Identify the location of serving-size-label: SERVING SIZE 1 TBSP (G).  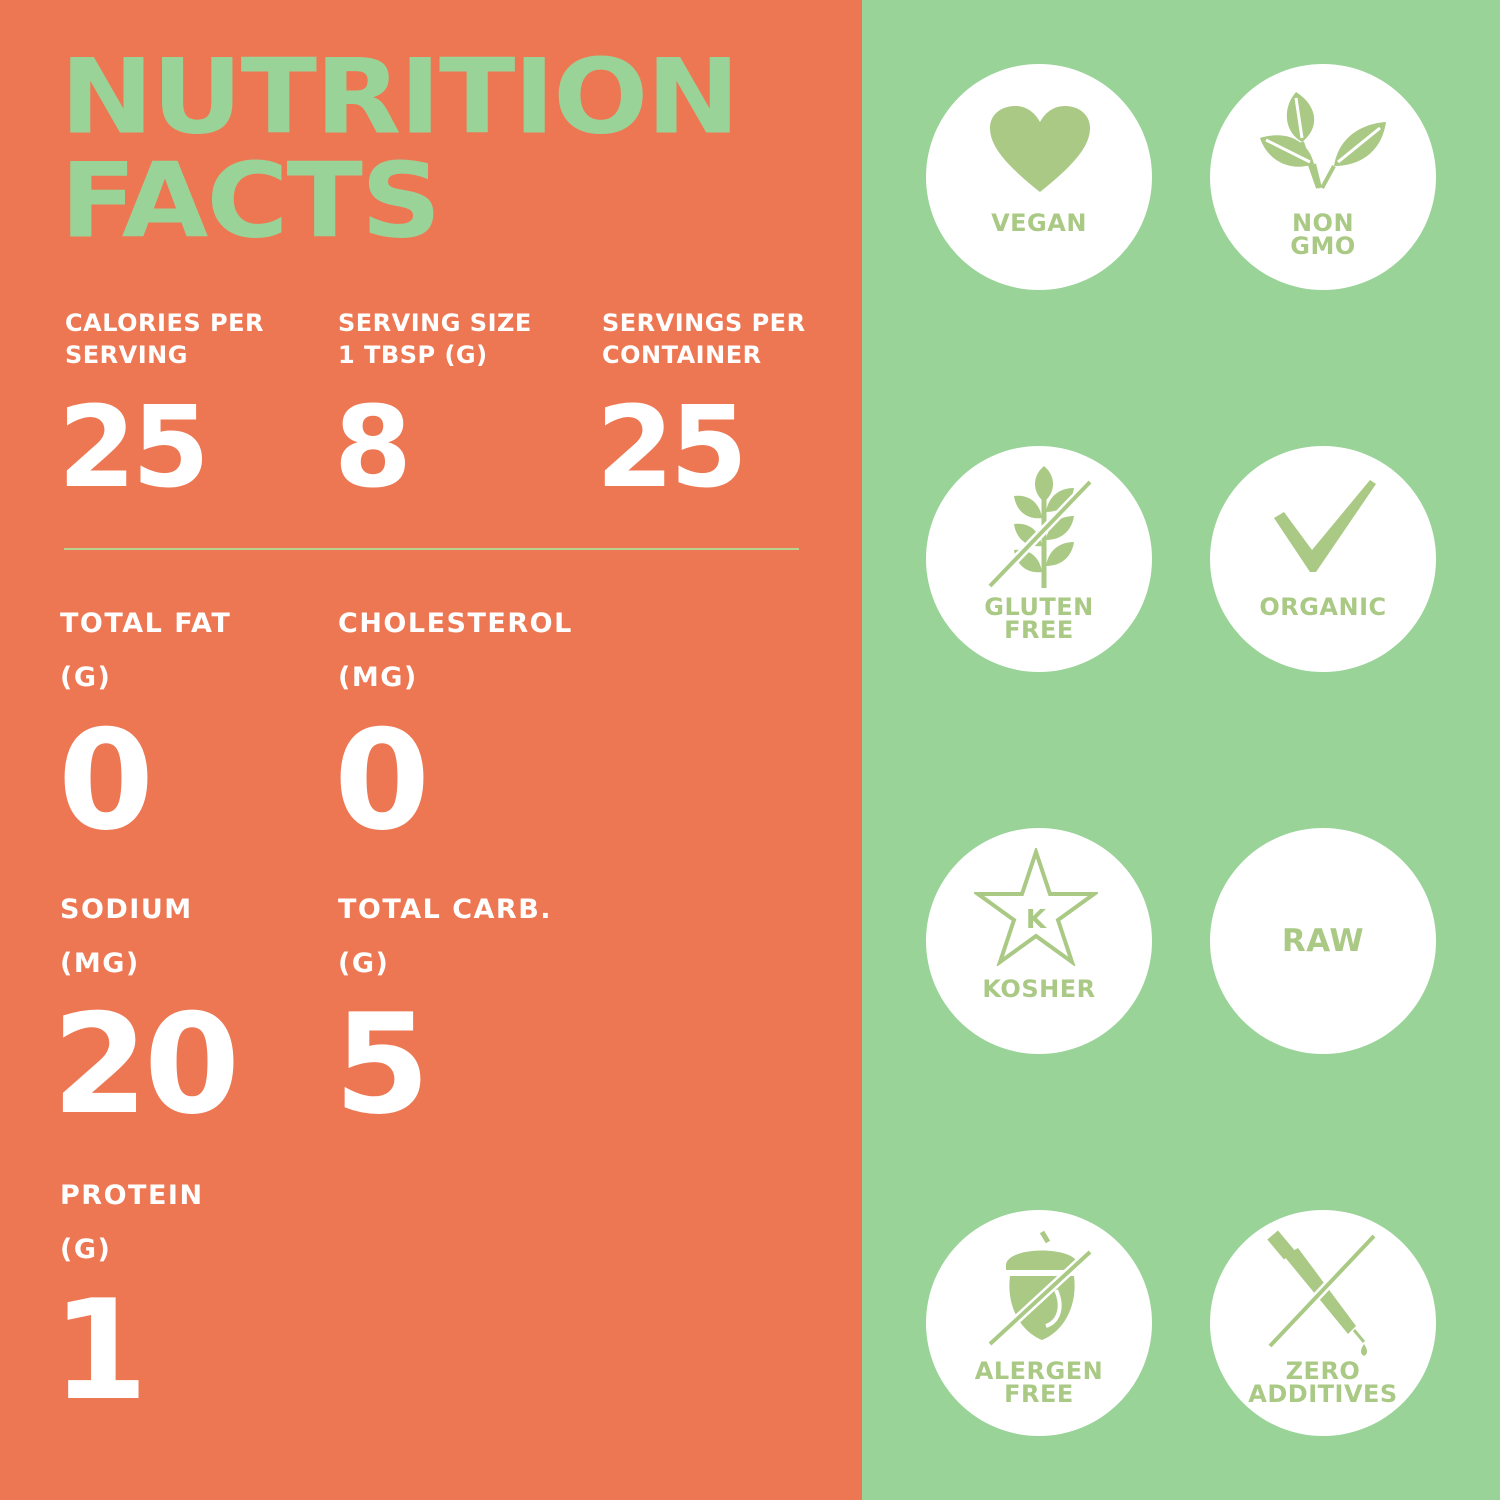
(435, 339).